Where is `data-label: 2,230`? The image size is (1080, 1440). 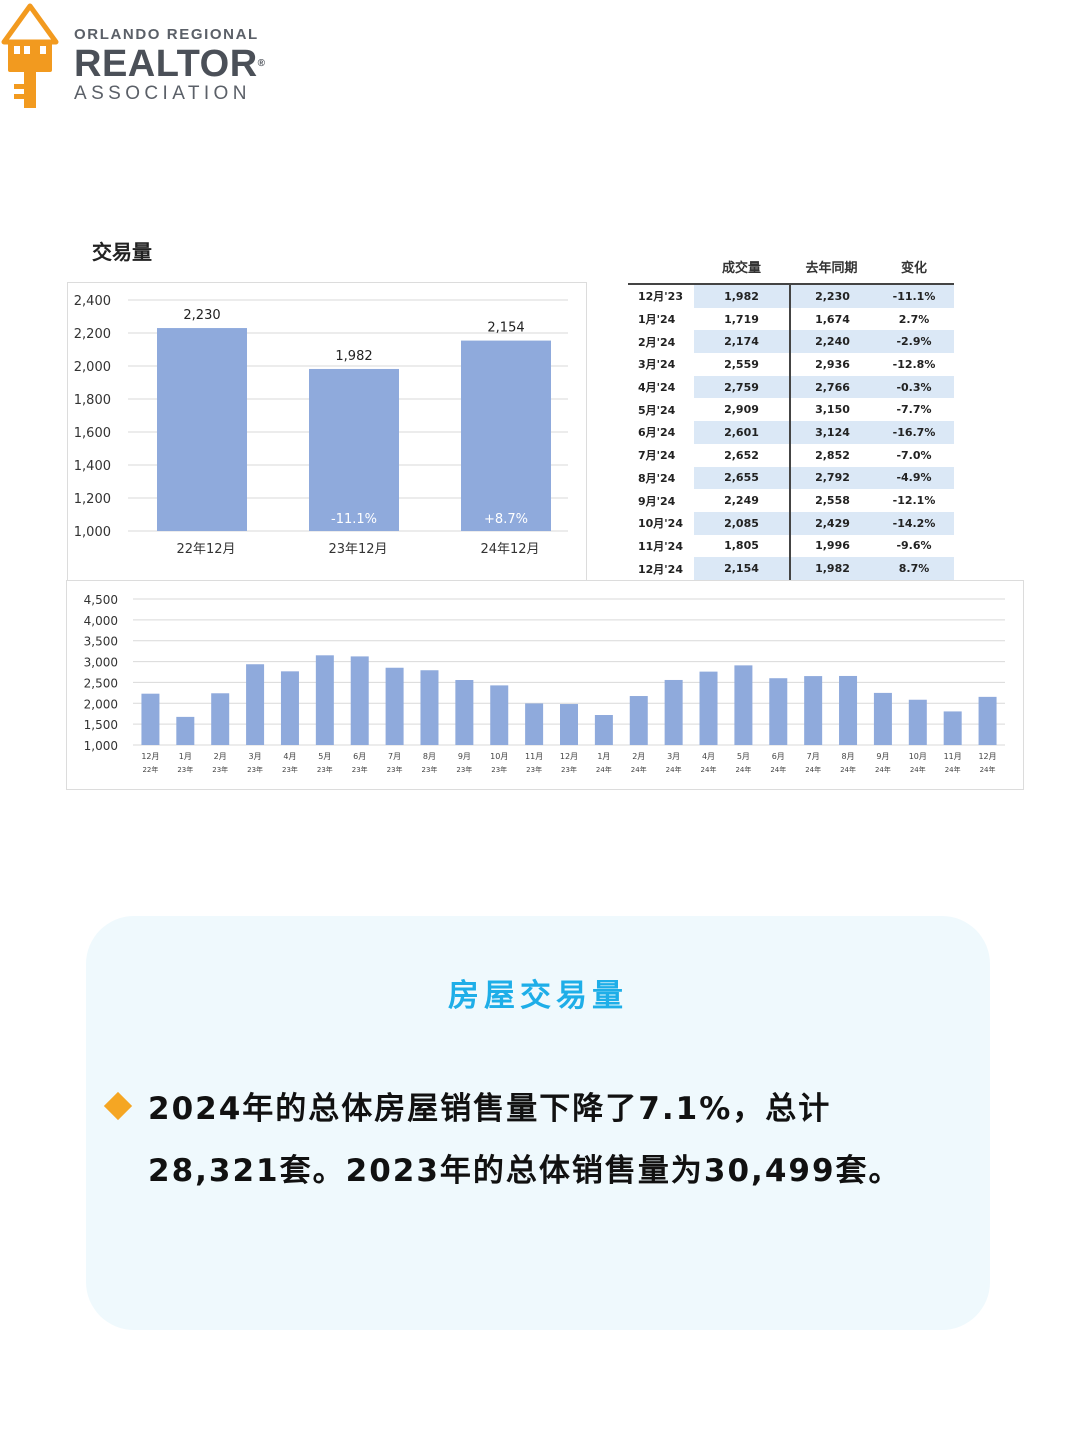
data-label: 2,230 is located at coordinates (201, 315).